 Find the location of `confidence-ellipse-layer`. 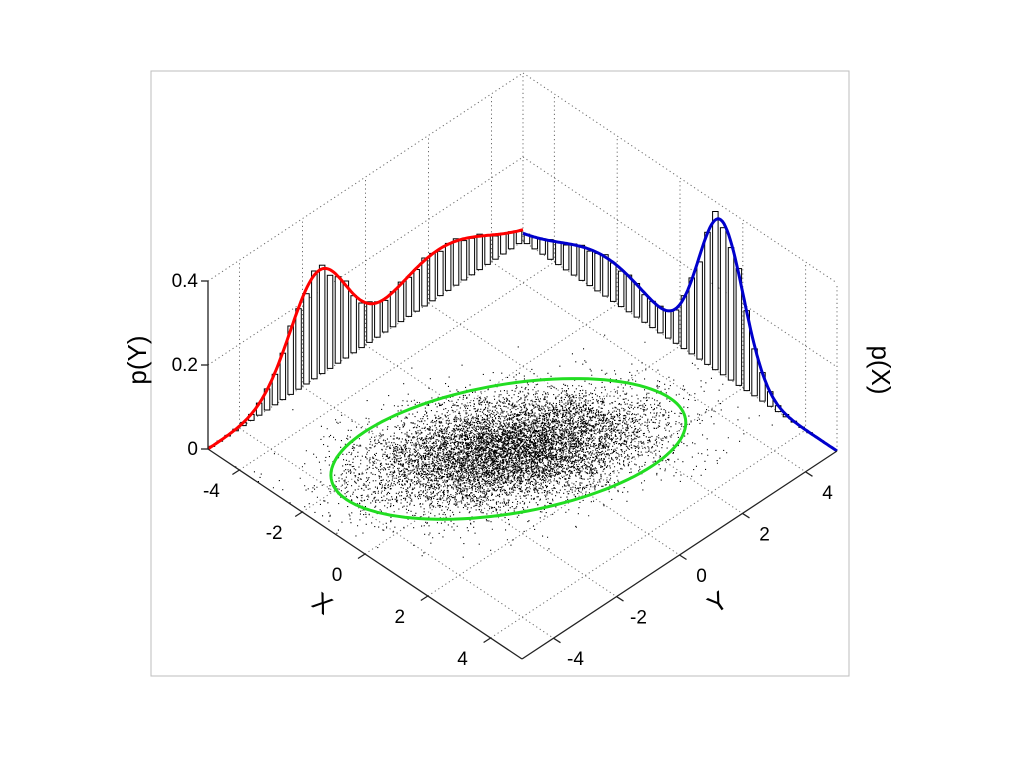

confidence-ellipse-layer is located at coordinates (508, 449).